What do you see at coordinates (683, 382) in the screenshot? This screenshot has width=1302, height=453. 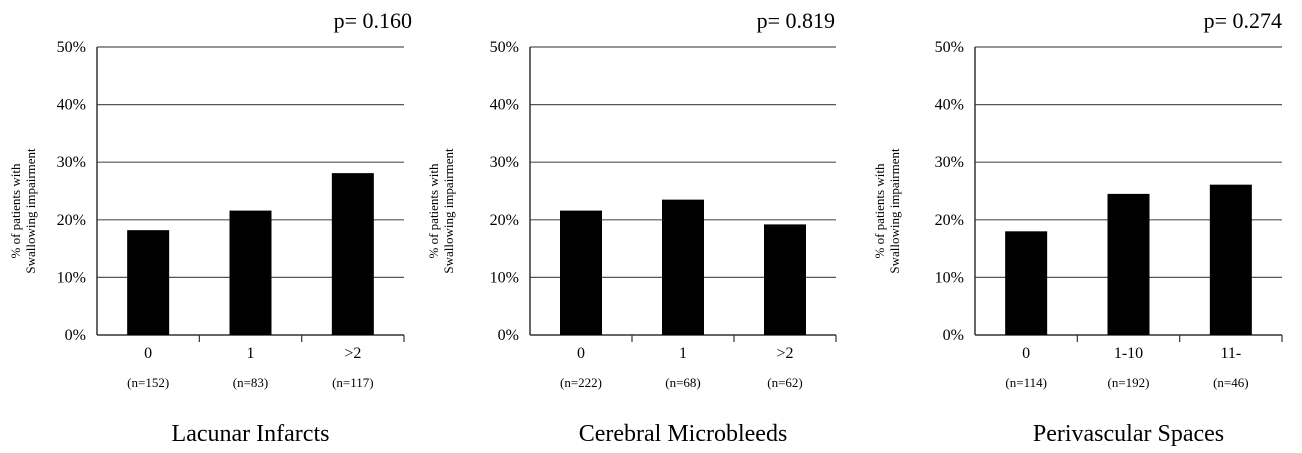 I see `n-label: (n=68)` at bounding box center [683, 382].